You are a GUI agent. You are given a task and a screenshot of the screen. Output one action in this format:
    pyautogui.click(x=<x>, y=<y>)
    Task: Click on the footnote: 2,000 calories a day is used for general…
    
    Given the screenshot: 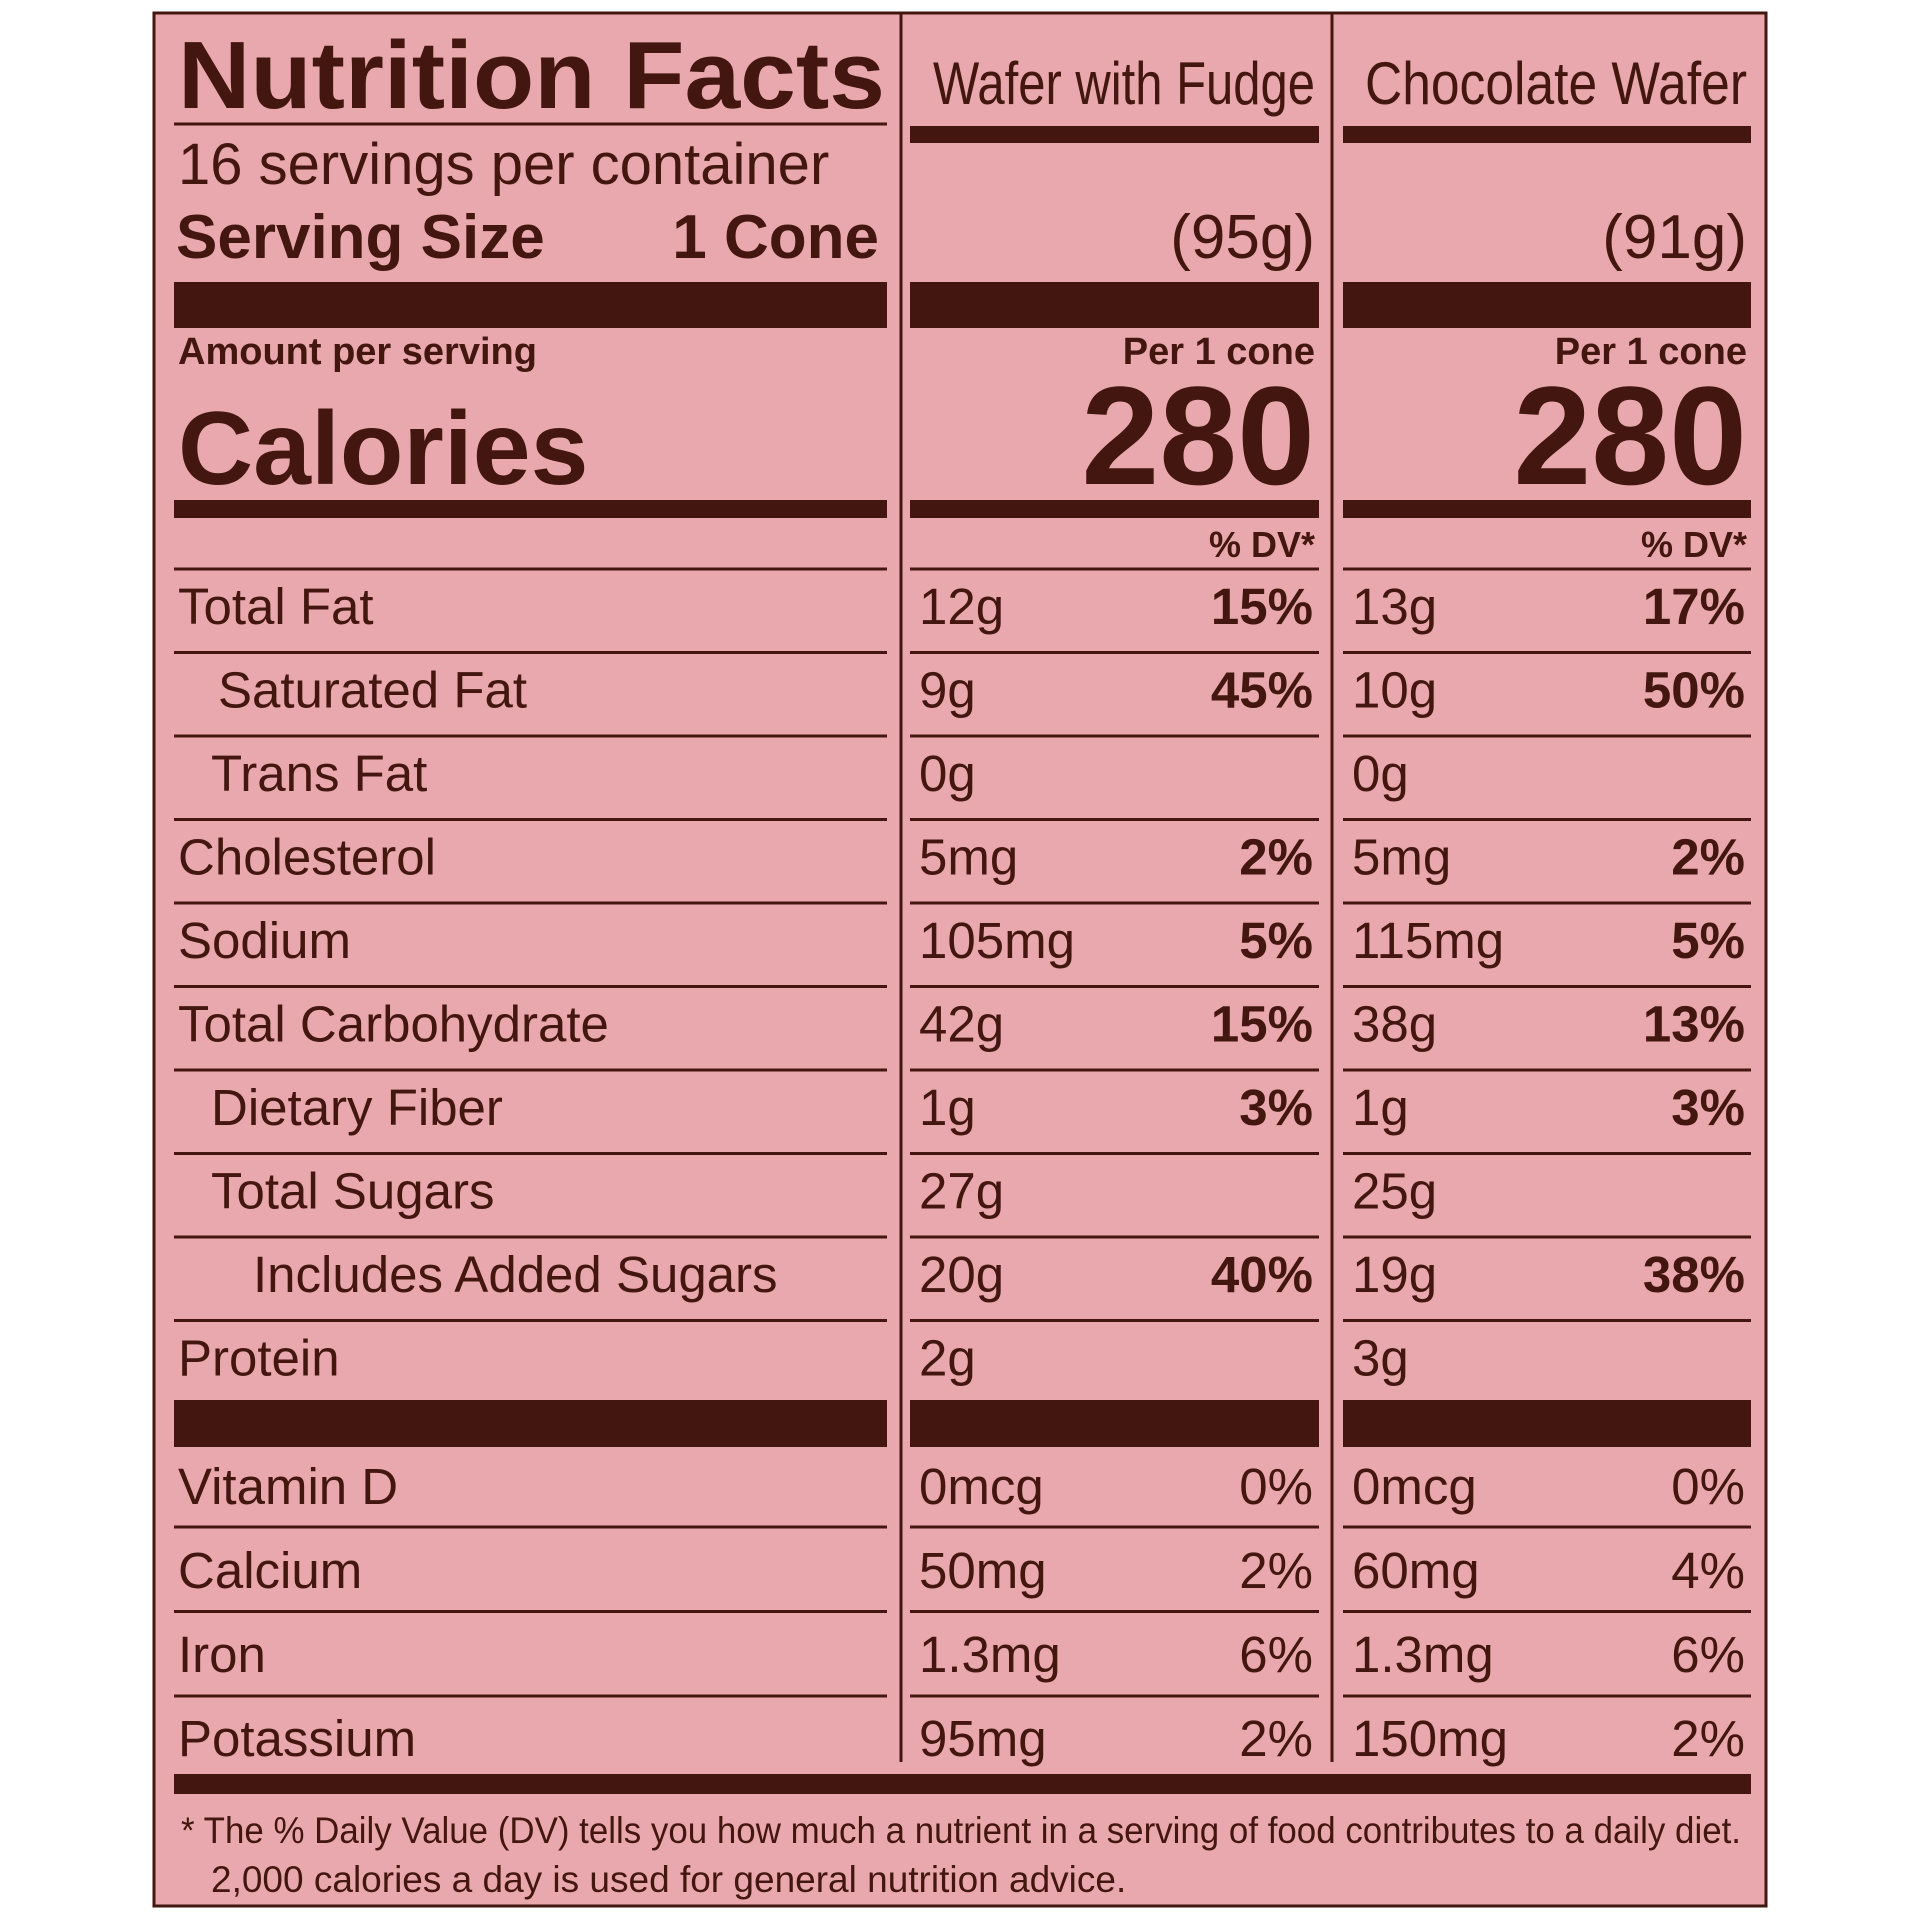 What is the action you would take?
    pyautogui.click(x=668, y=1879)
    